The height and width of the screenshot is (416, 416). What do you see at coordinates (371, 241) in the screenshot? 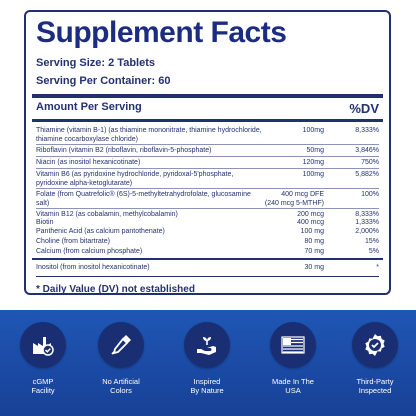
I see `nutrient-dv: 15%` at bounding box center [371, 241].